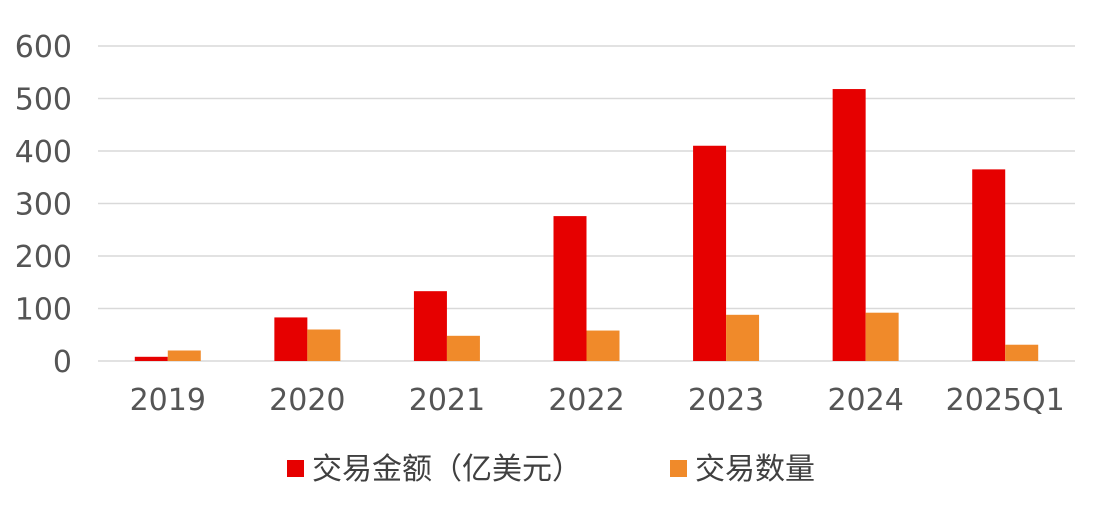 The height and width of the screenshot is (518, 1108). What do you see at coordinates (43, 257) in the screenshot?
I see `y-tick-label: 200` at bounding box center [43, 257].